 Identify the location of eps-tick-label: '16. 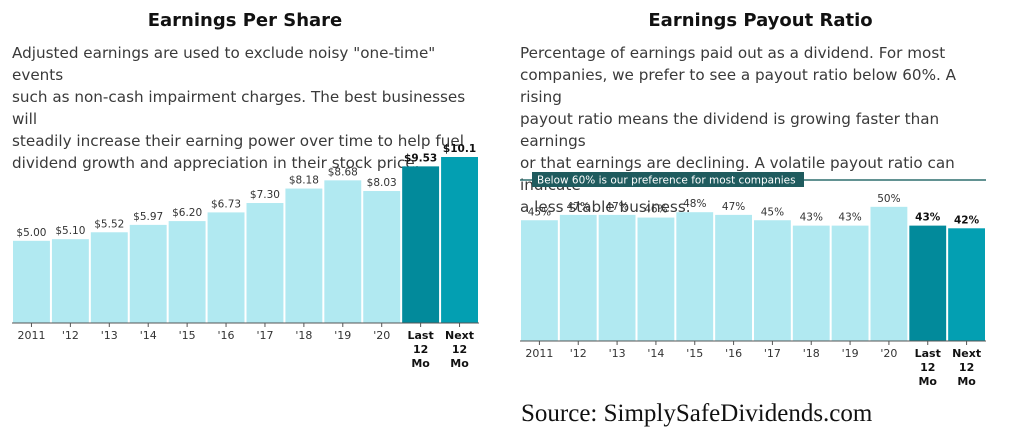
(226, 335).